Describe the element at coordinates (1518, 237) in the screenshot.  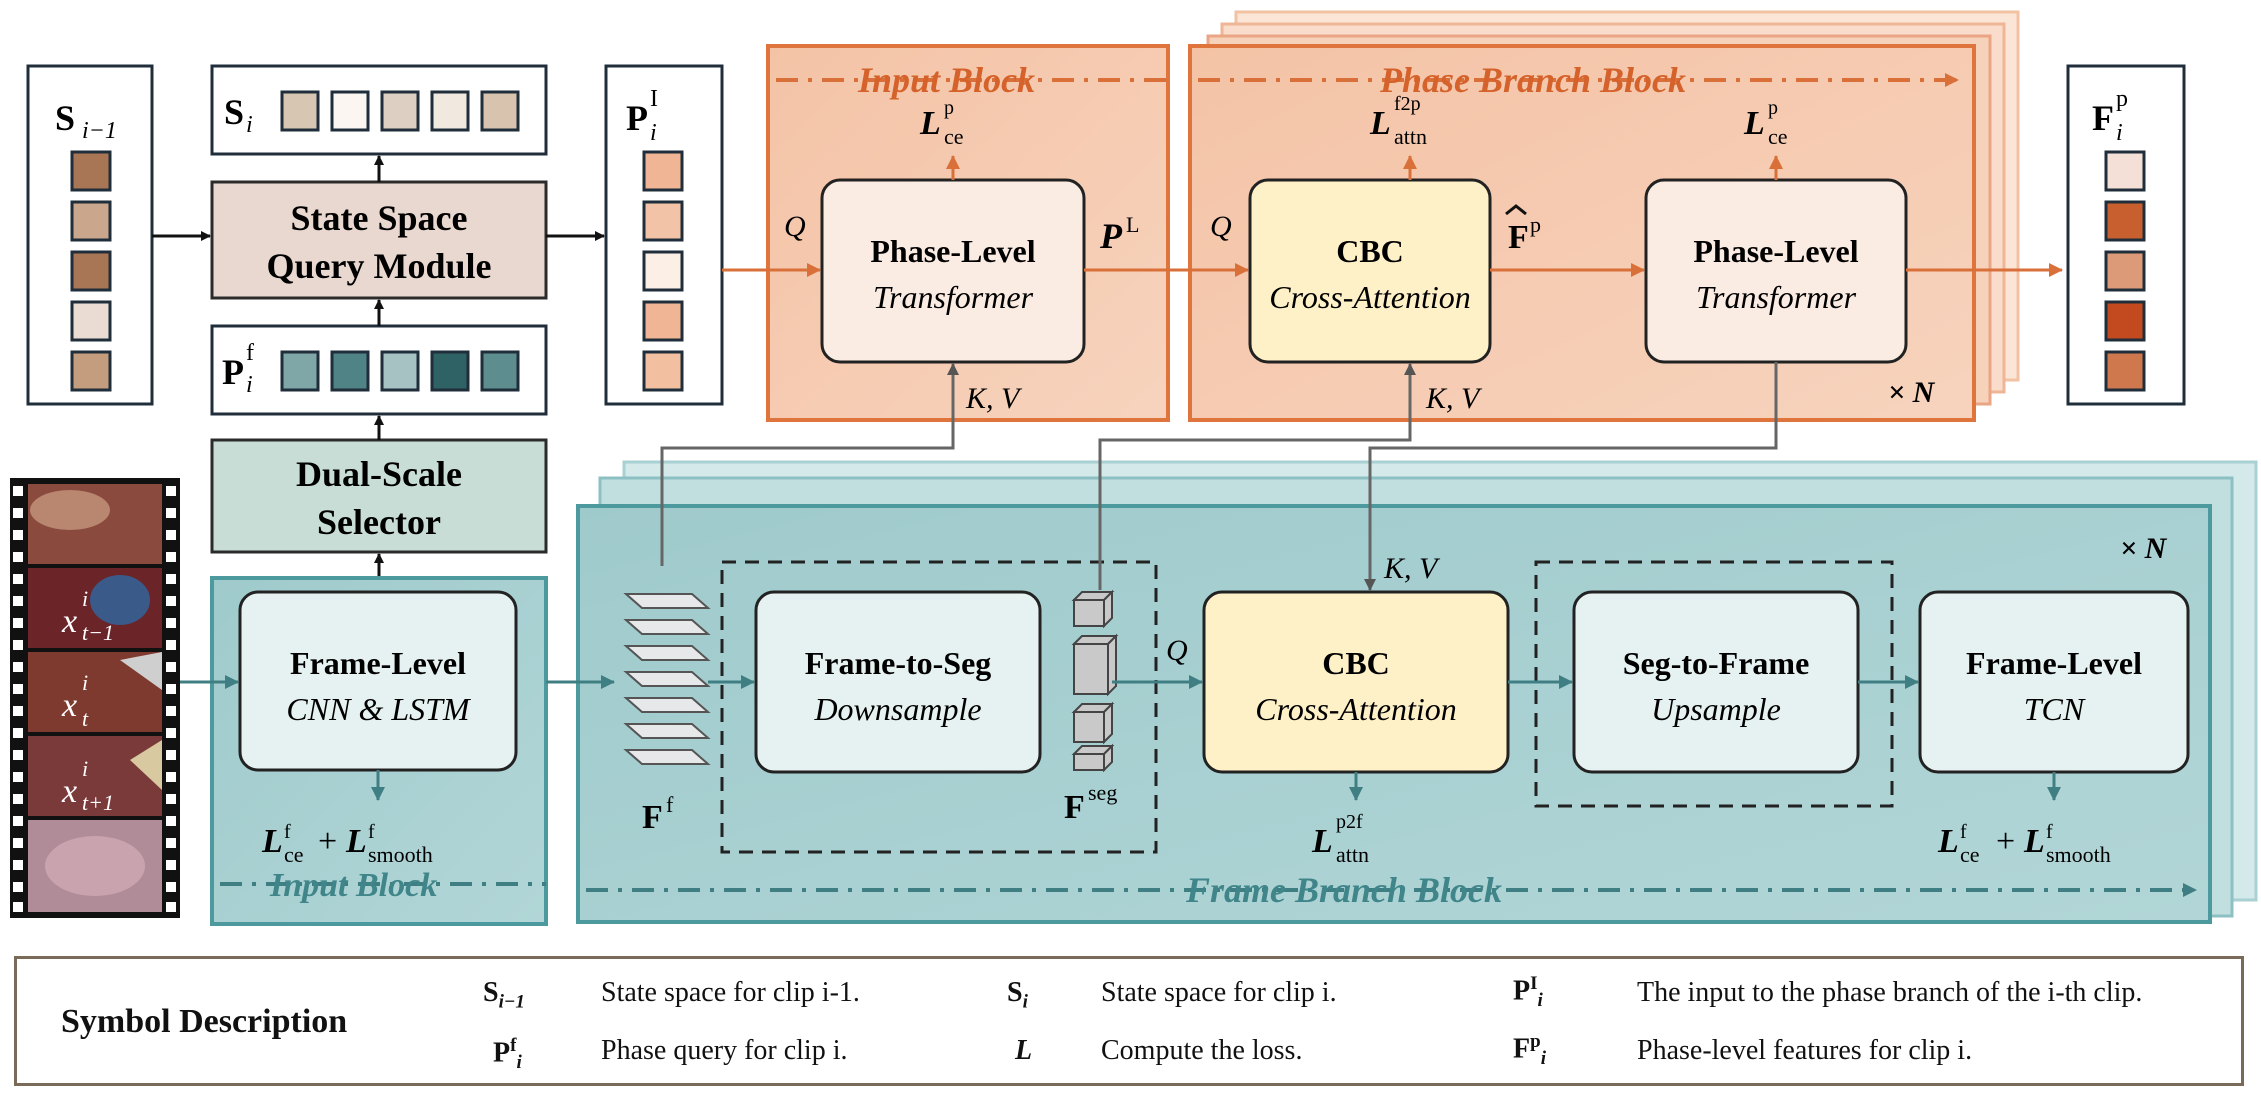
I see `f-hat-label: F` at that location.